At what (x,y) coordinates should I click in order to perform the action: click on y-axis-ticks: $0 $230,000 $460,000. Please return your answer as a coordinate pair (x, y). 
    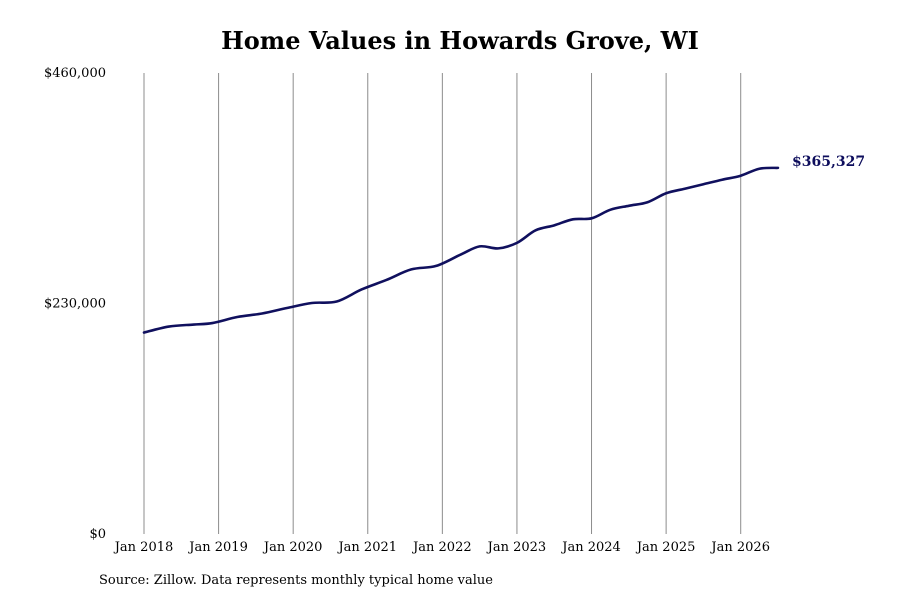
    Looking at the image, I should click on (75, 304).